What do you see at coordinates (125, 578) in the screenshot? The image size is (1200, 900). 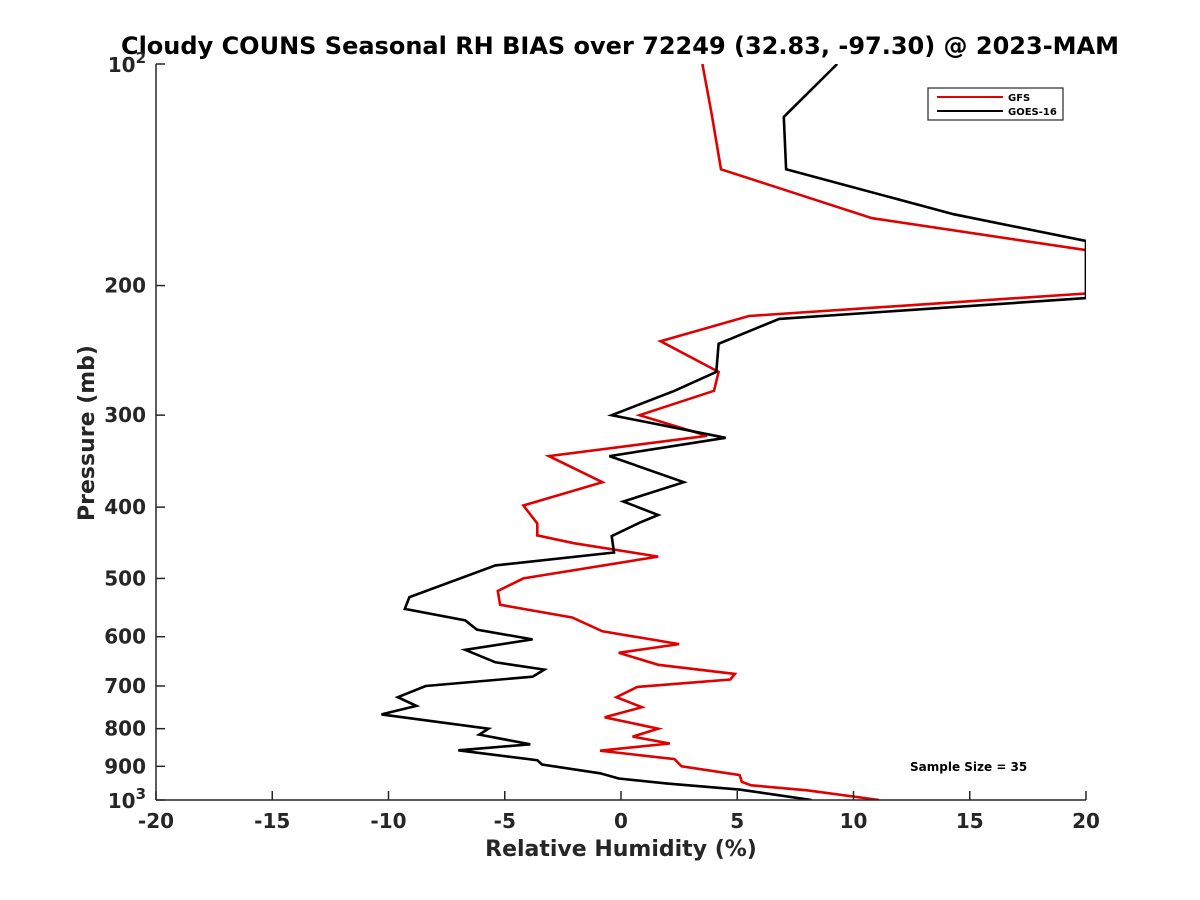 I see `y-tick-label: 500` at bounding box center [125, 578].